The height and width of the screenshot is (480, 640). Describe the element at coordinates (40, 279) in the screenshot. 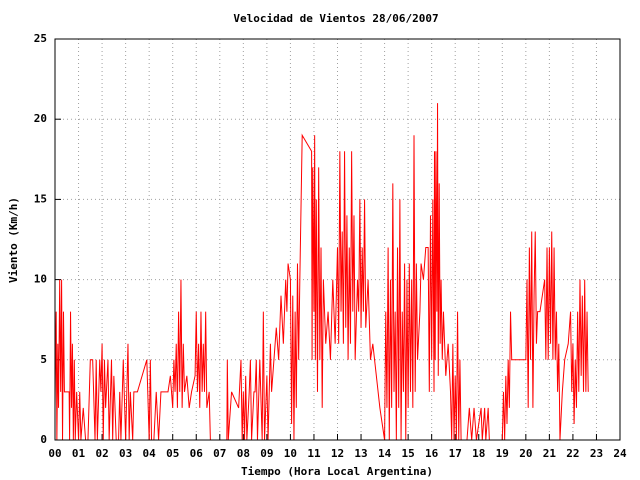

I see `y-tick-label: 10` at that location.